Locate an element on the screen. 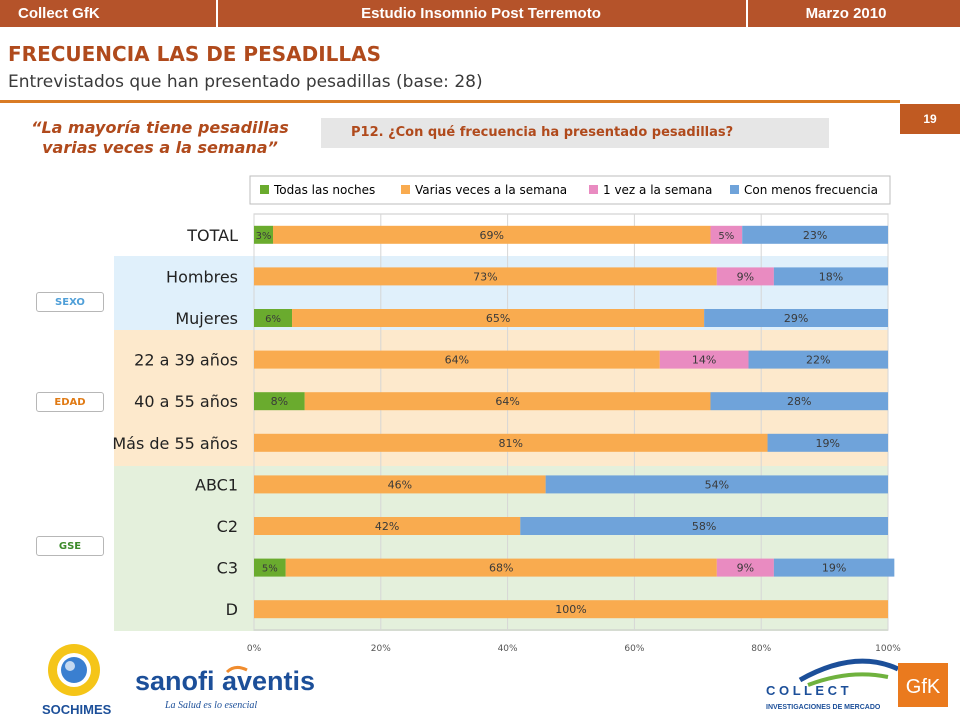 This screenshot has width=960, height=724. data-label: 65% is located at coordinates (498, 318).